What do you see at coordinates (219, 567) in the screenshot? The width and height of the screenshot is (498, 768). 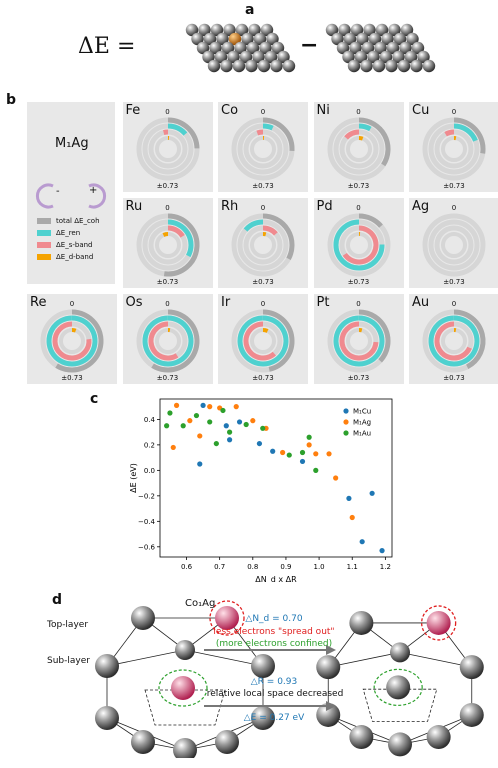 I see `x-tick-label: 0.7` at bounding box center [219, 567].